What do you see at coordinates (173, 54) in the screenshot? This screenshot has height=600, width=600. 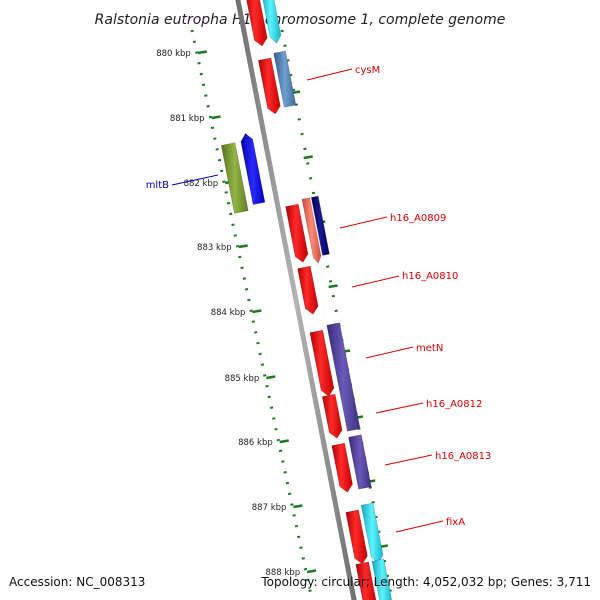 I see `tick-label: 880 kbp` at bounding box center [173, 54].